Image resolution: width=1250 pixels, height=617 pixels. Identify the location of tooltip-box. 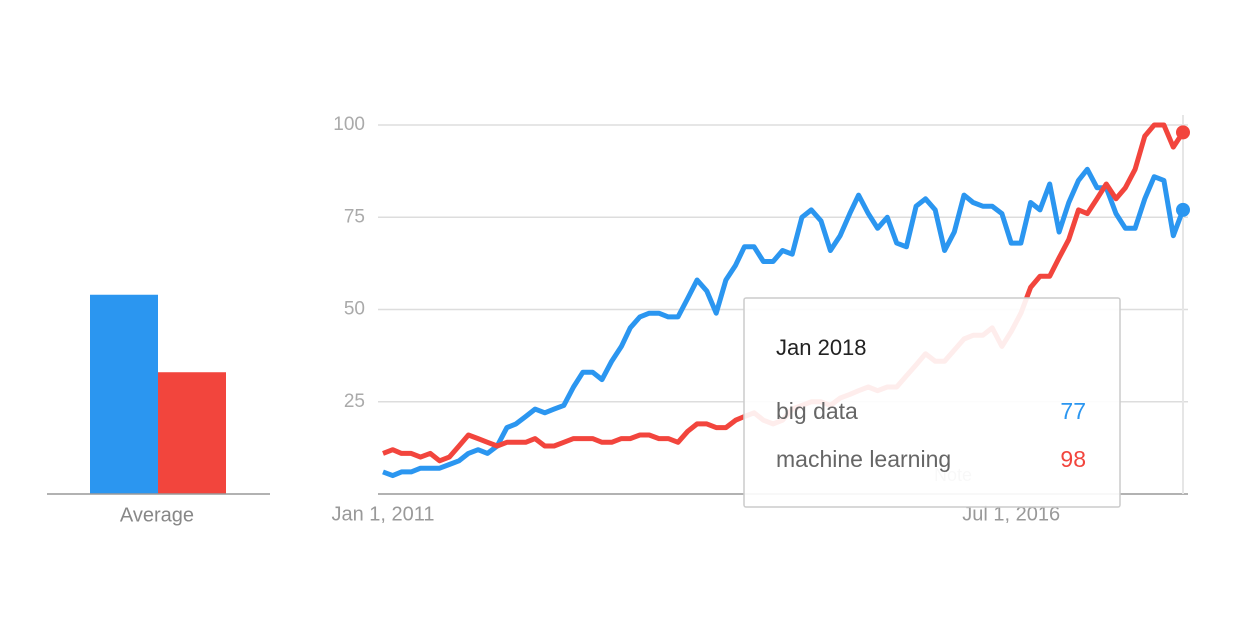
(932, 402).